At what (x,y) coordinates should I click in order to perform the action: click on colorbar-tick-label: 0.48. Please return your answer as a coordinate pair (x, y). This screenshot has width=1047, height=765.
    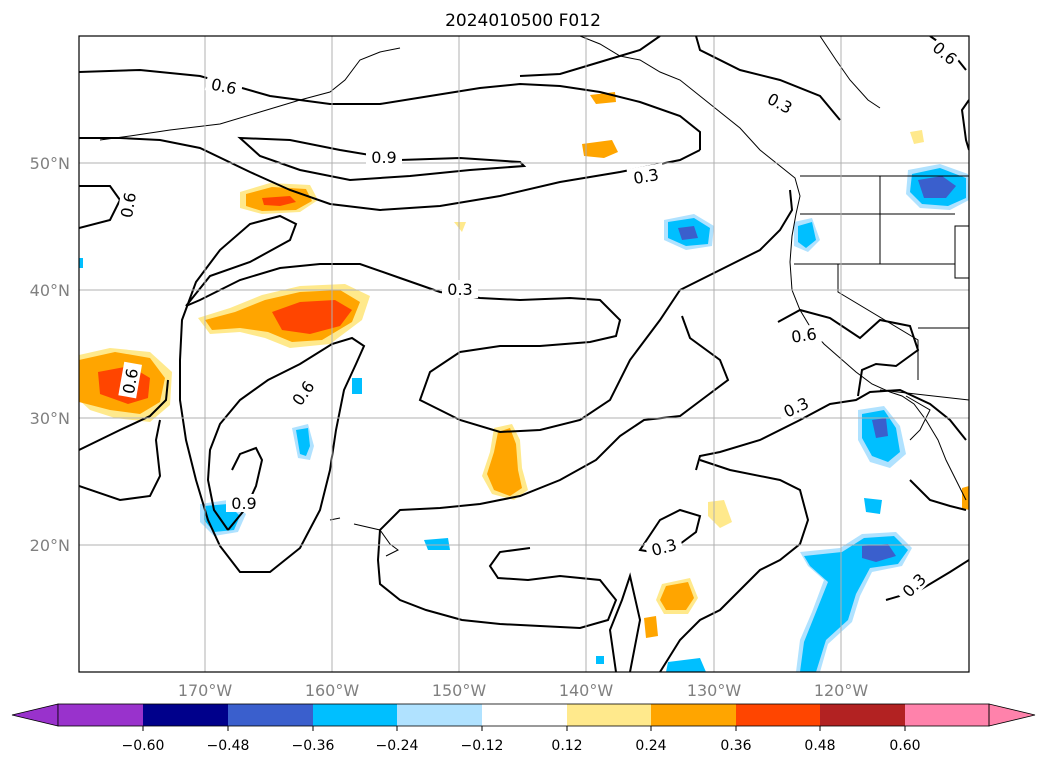
    Looking at the image, I should click on (819, 746).